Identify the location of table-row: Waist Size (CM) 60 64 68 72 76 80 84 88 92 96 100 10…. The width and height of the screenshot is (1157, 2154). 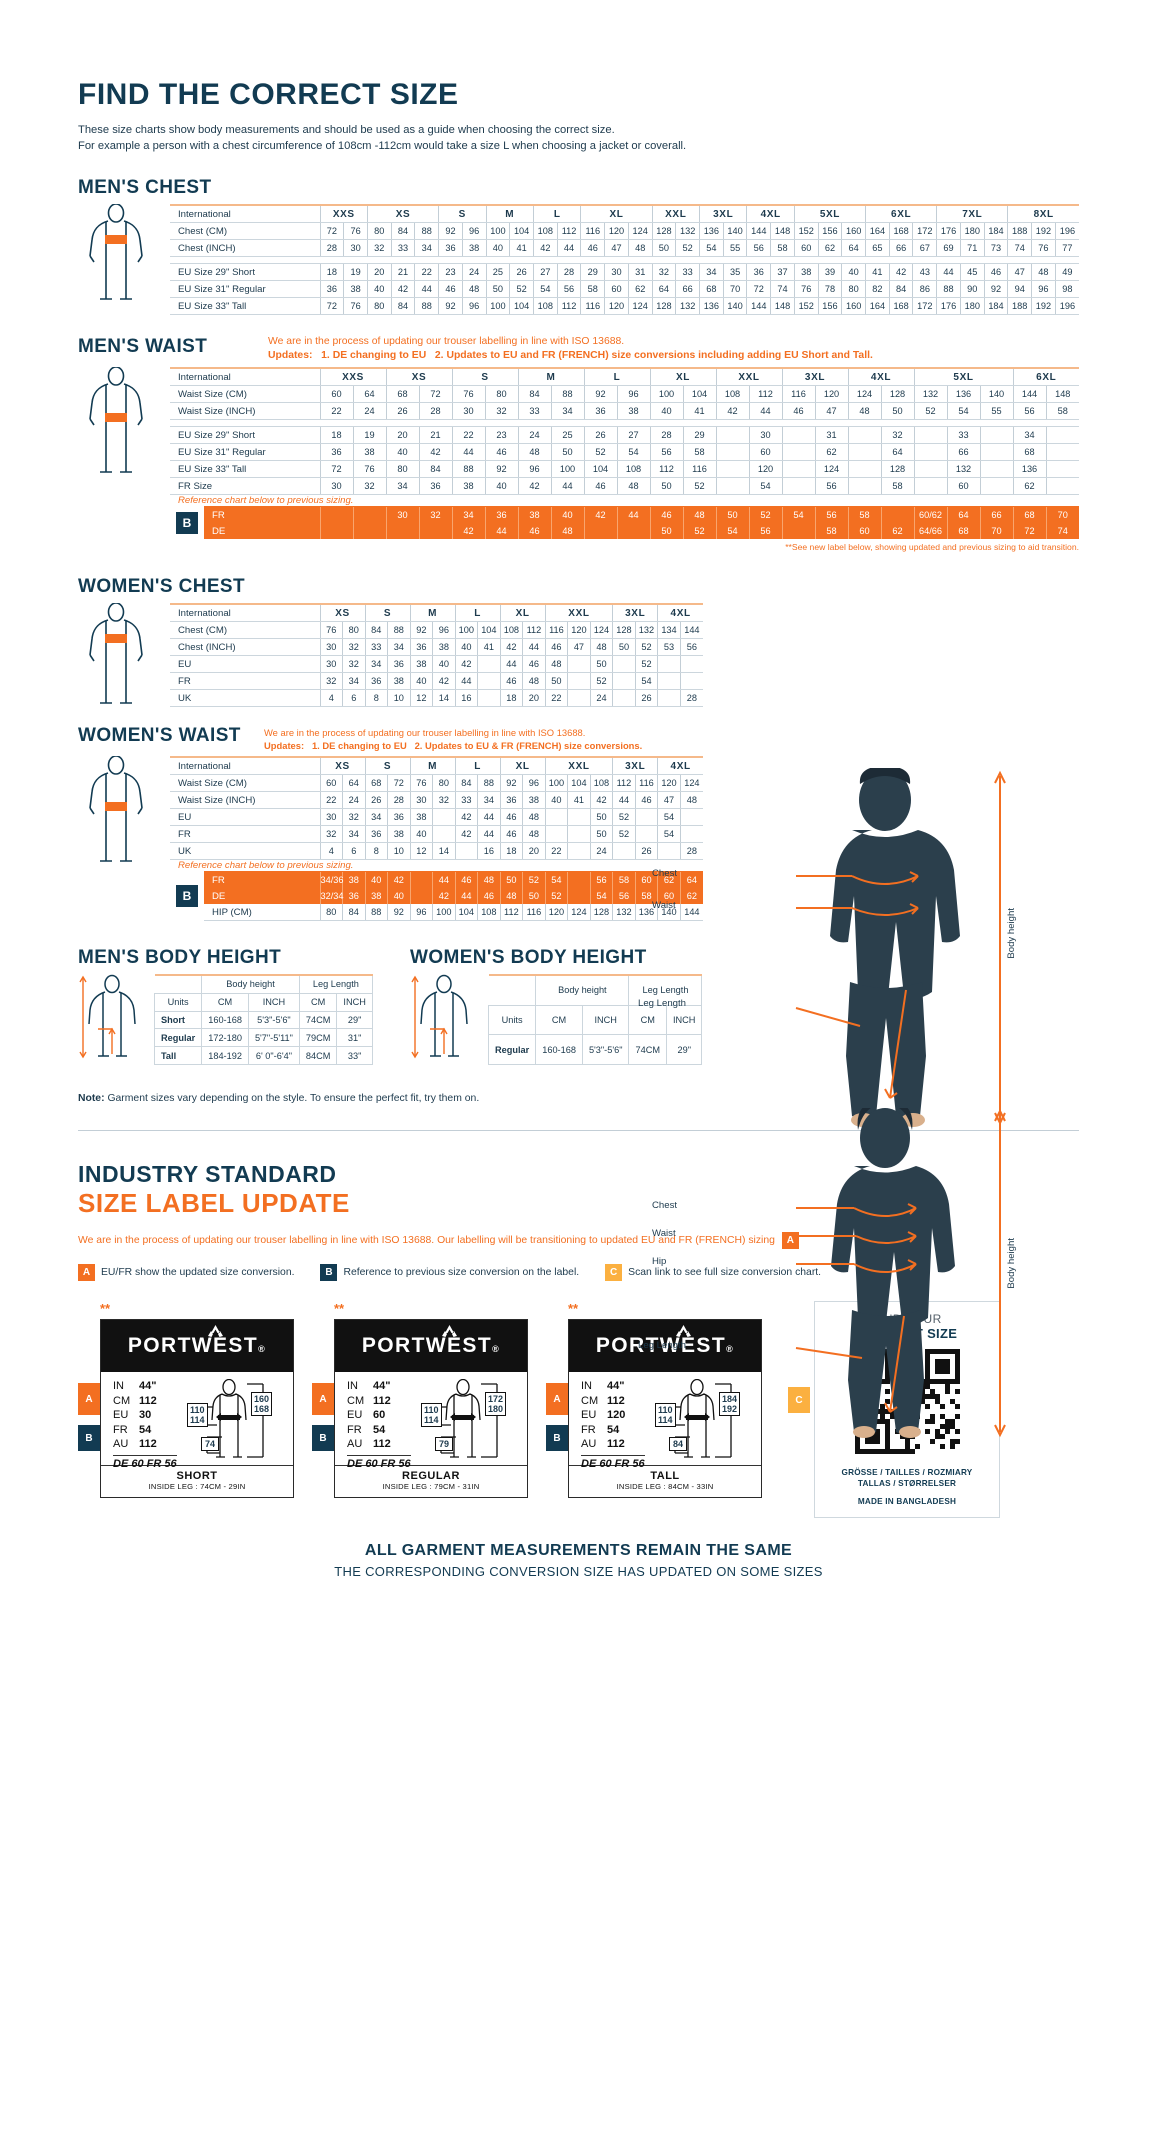
(624, 394).